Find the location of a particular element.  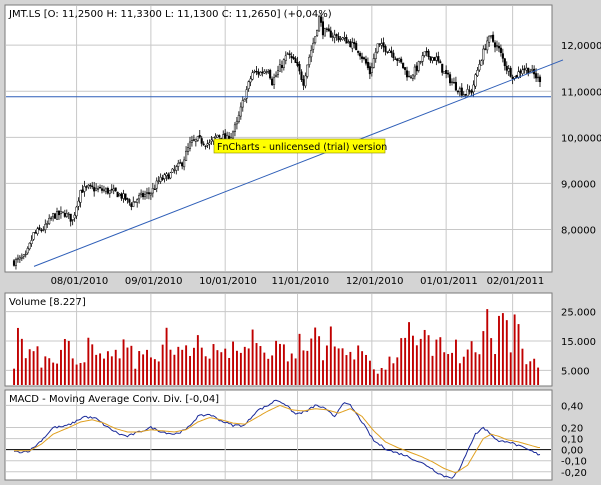

macd-panel-title: MACD - Moving Average Conv. Div. [-0,04] is located at coordinates (114, 399).